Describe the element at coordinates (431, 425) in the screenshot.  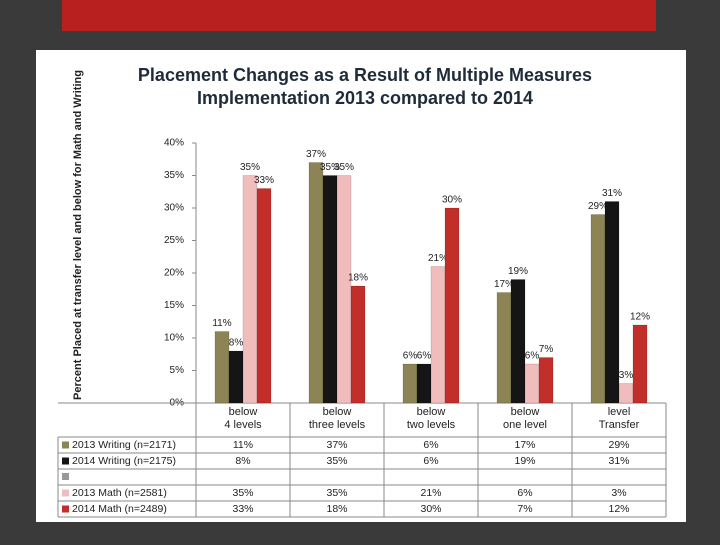
I see `x-tick-label: two levels` at that location.